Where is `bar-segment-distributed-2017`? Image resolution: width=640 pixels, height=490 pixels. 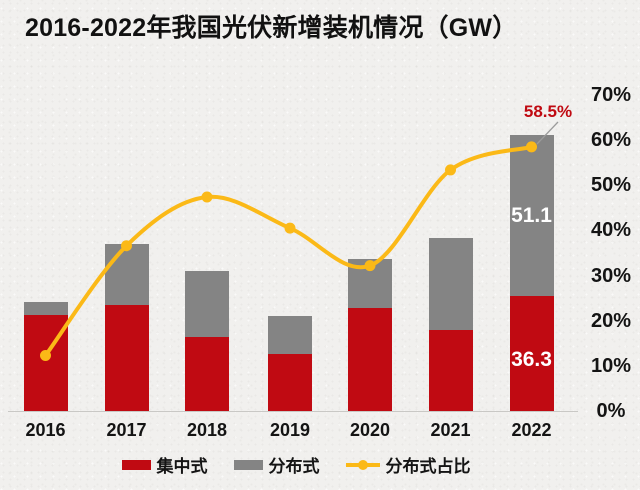 bar-segment-distributed-2017 is located at coordinates (126, 274).